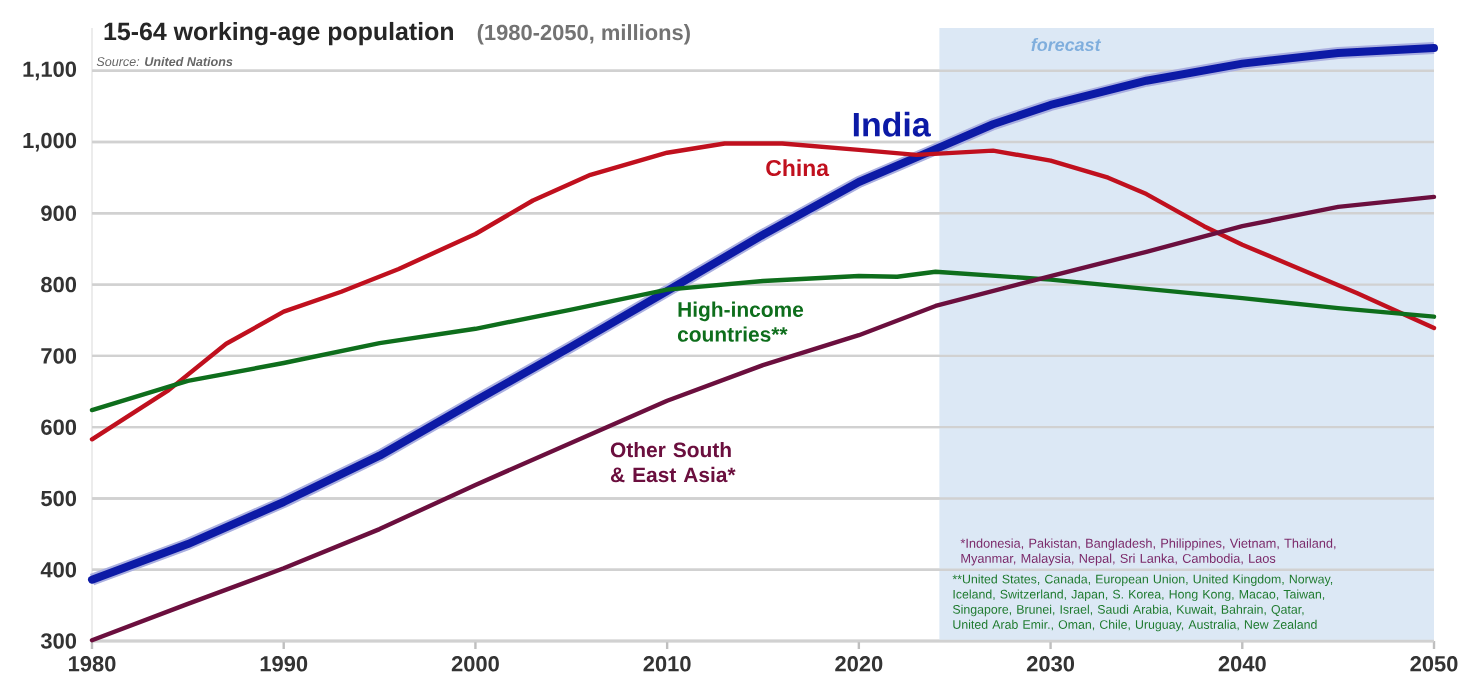  Describe the element at coordinates (1148, 552) in the screenshot. I see `annotation: *Indonesia, Pakistan, Bangladesh, Philippines, Vietnam, Thailand, Myanmar, Malaysia, Nepal, Sri Lanka, Cambodia, Laos` at that location.